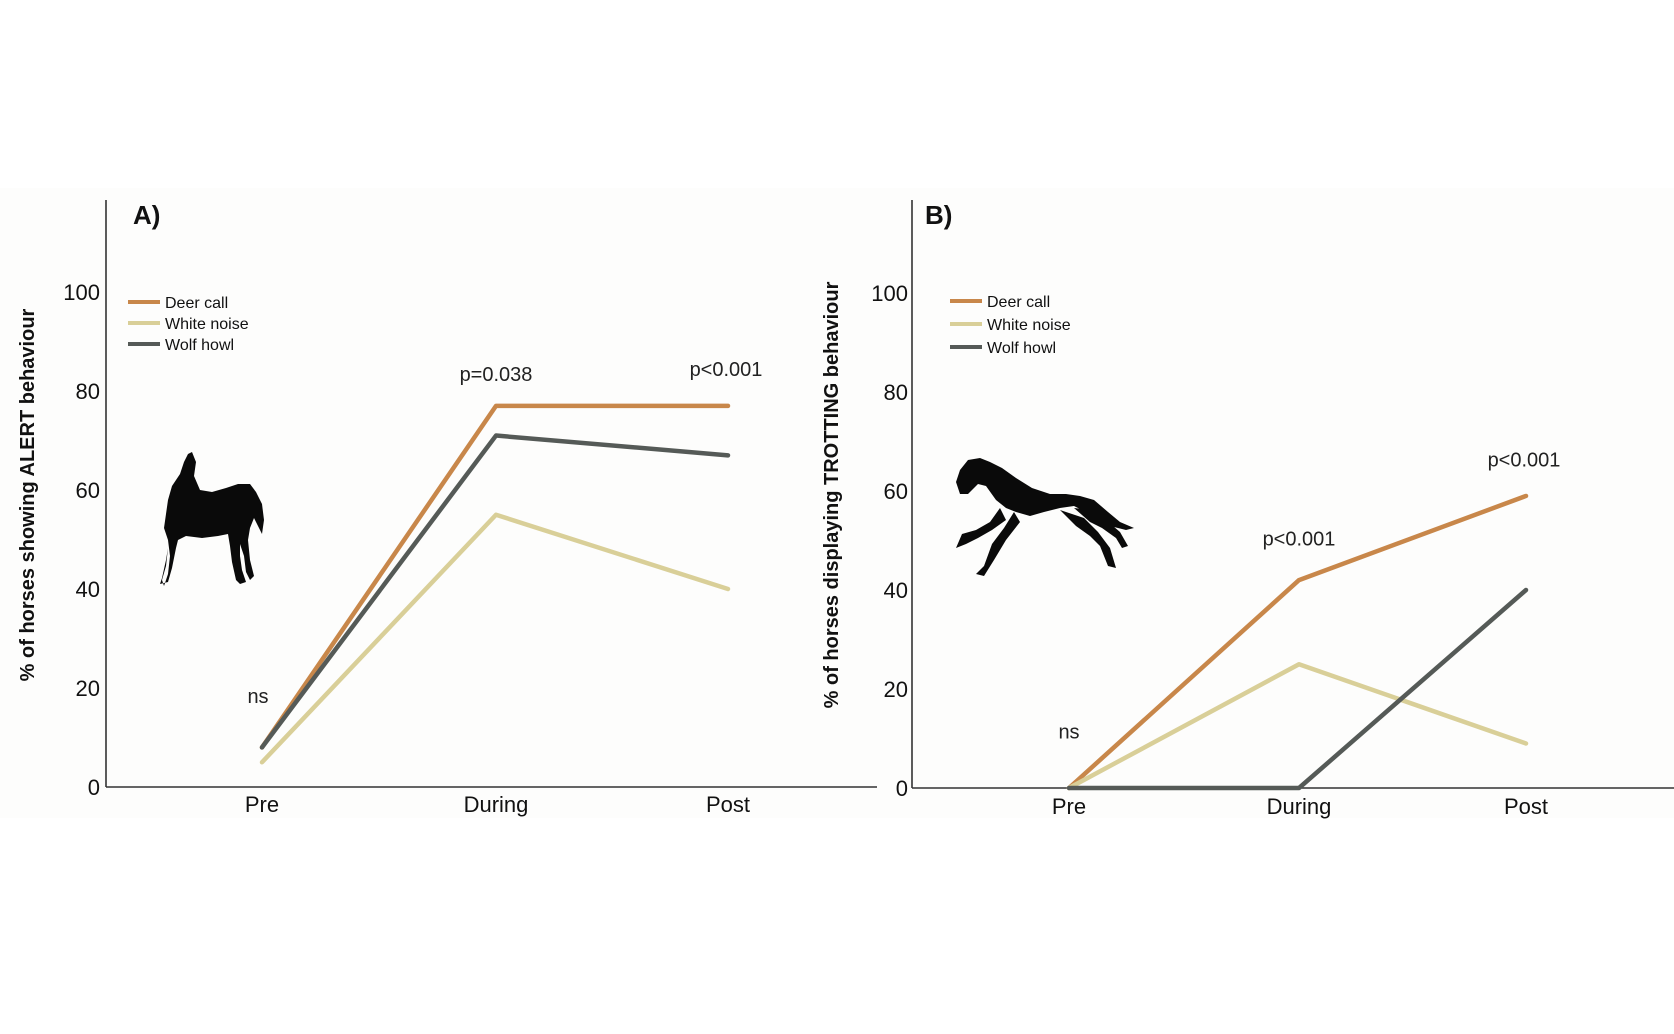  What do you see at coordinates (496, 375) in the screenshot?
I see `significance-annotation: p=0.038` at bounding box center [496, 375].